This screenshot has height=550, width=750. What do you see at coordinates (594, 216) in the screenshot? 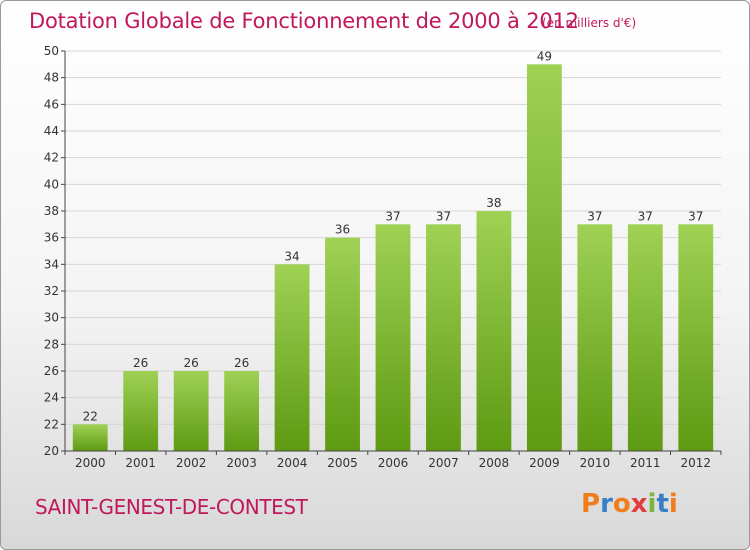
I see `data-label-2010: 37` at bounding box center [594, 216].